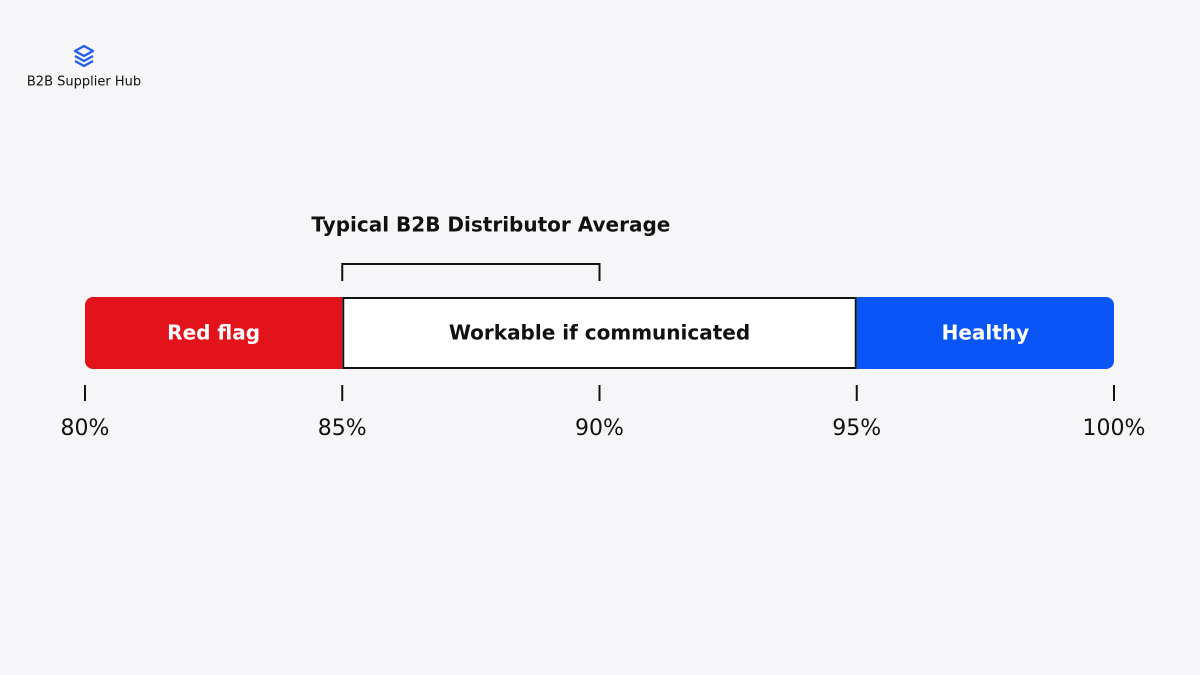  I want to click on brand-name: B2B Supplier Hub, so click(84, 82).